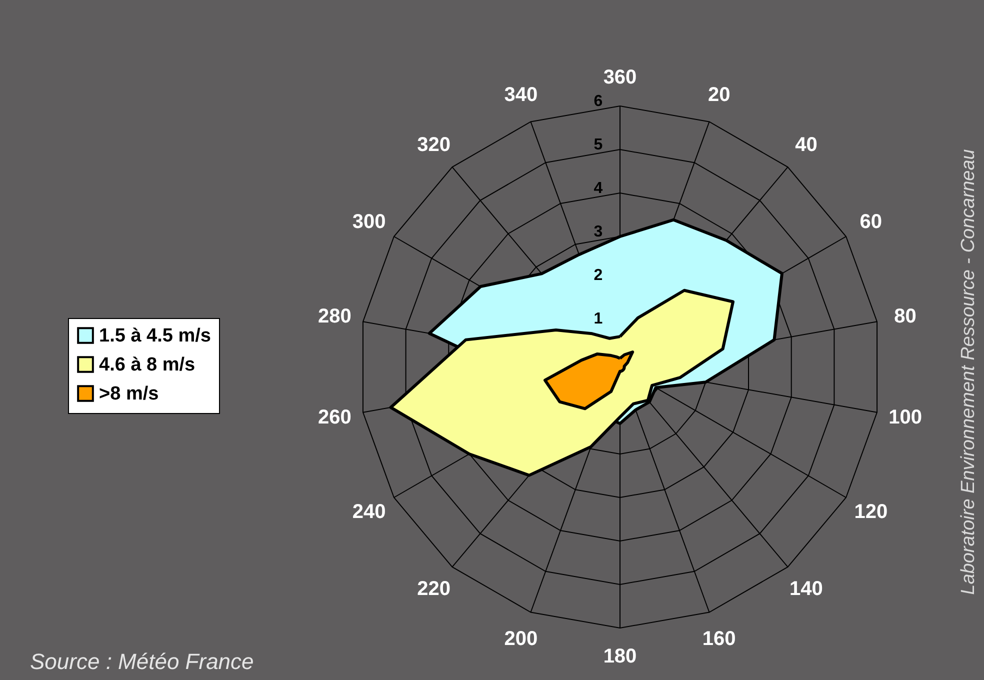  Describe the element at coordinates (719, 639) in the screenshot. I see `spoke-label: 160` at that location.